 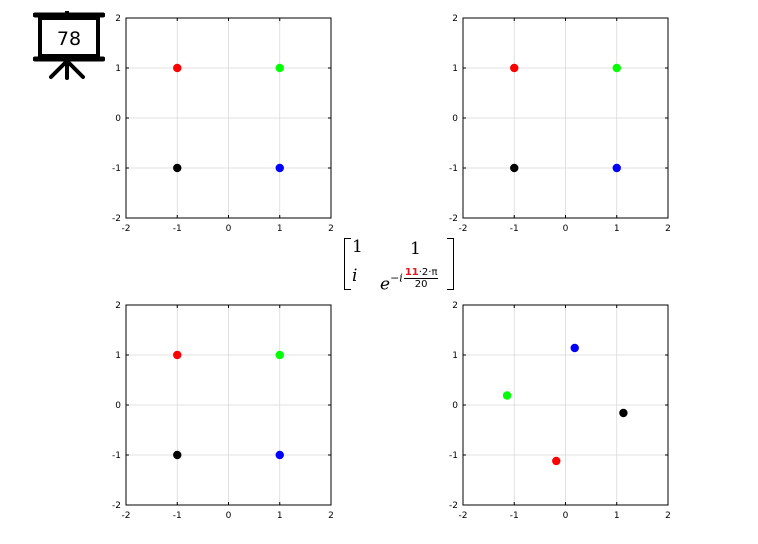 I want to click on scatter-plot-top-left: -2 -1 0 1 2 2 1 0 -1 -2, so click(x=220, y=123).